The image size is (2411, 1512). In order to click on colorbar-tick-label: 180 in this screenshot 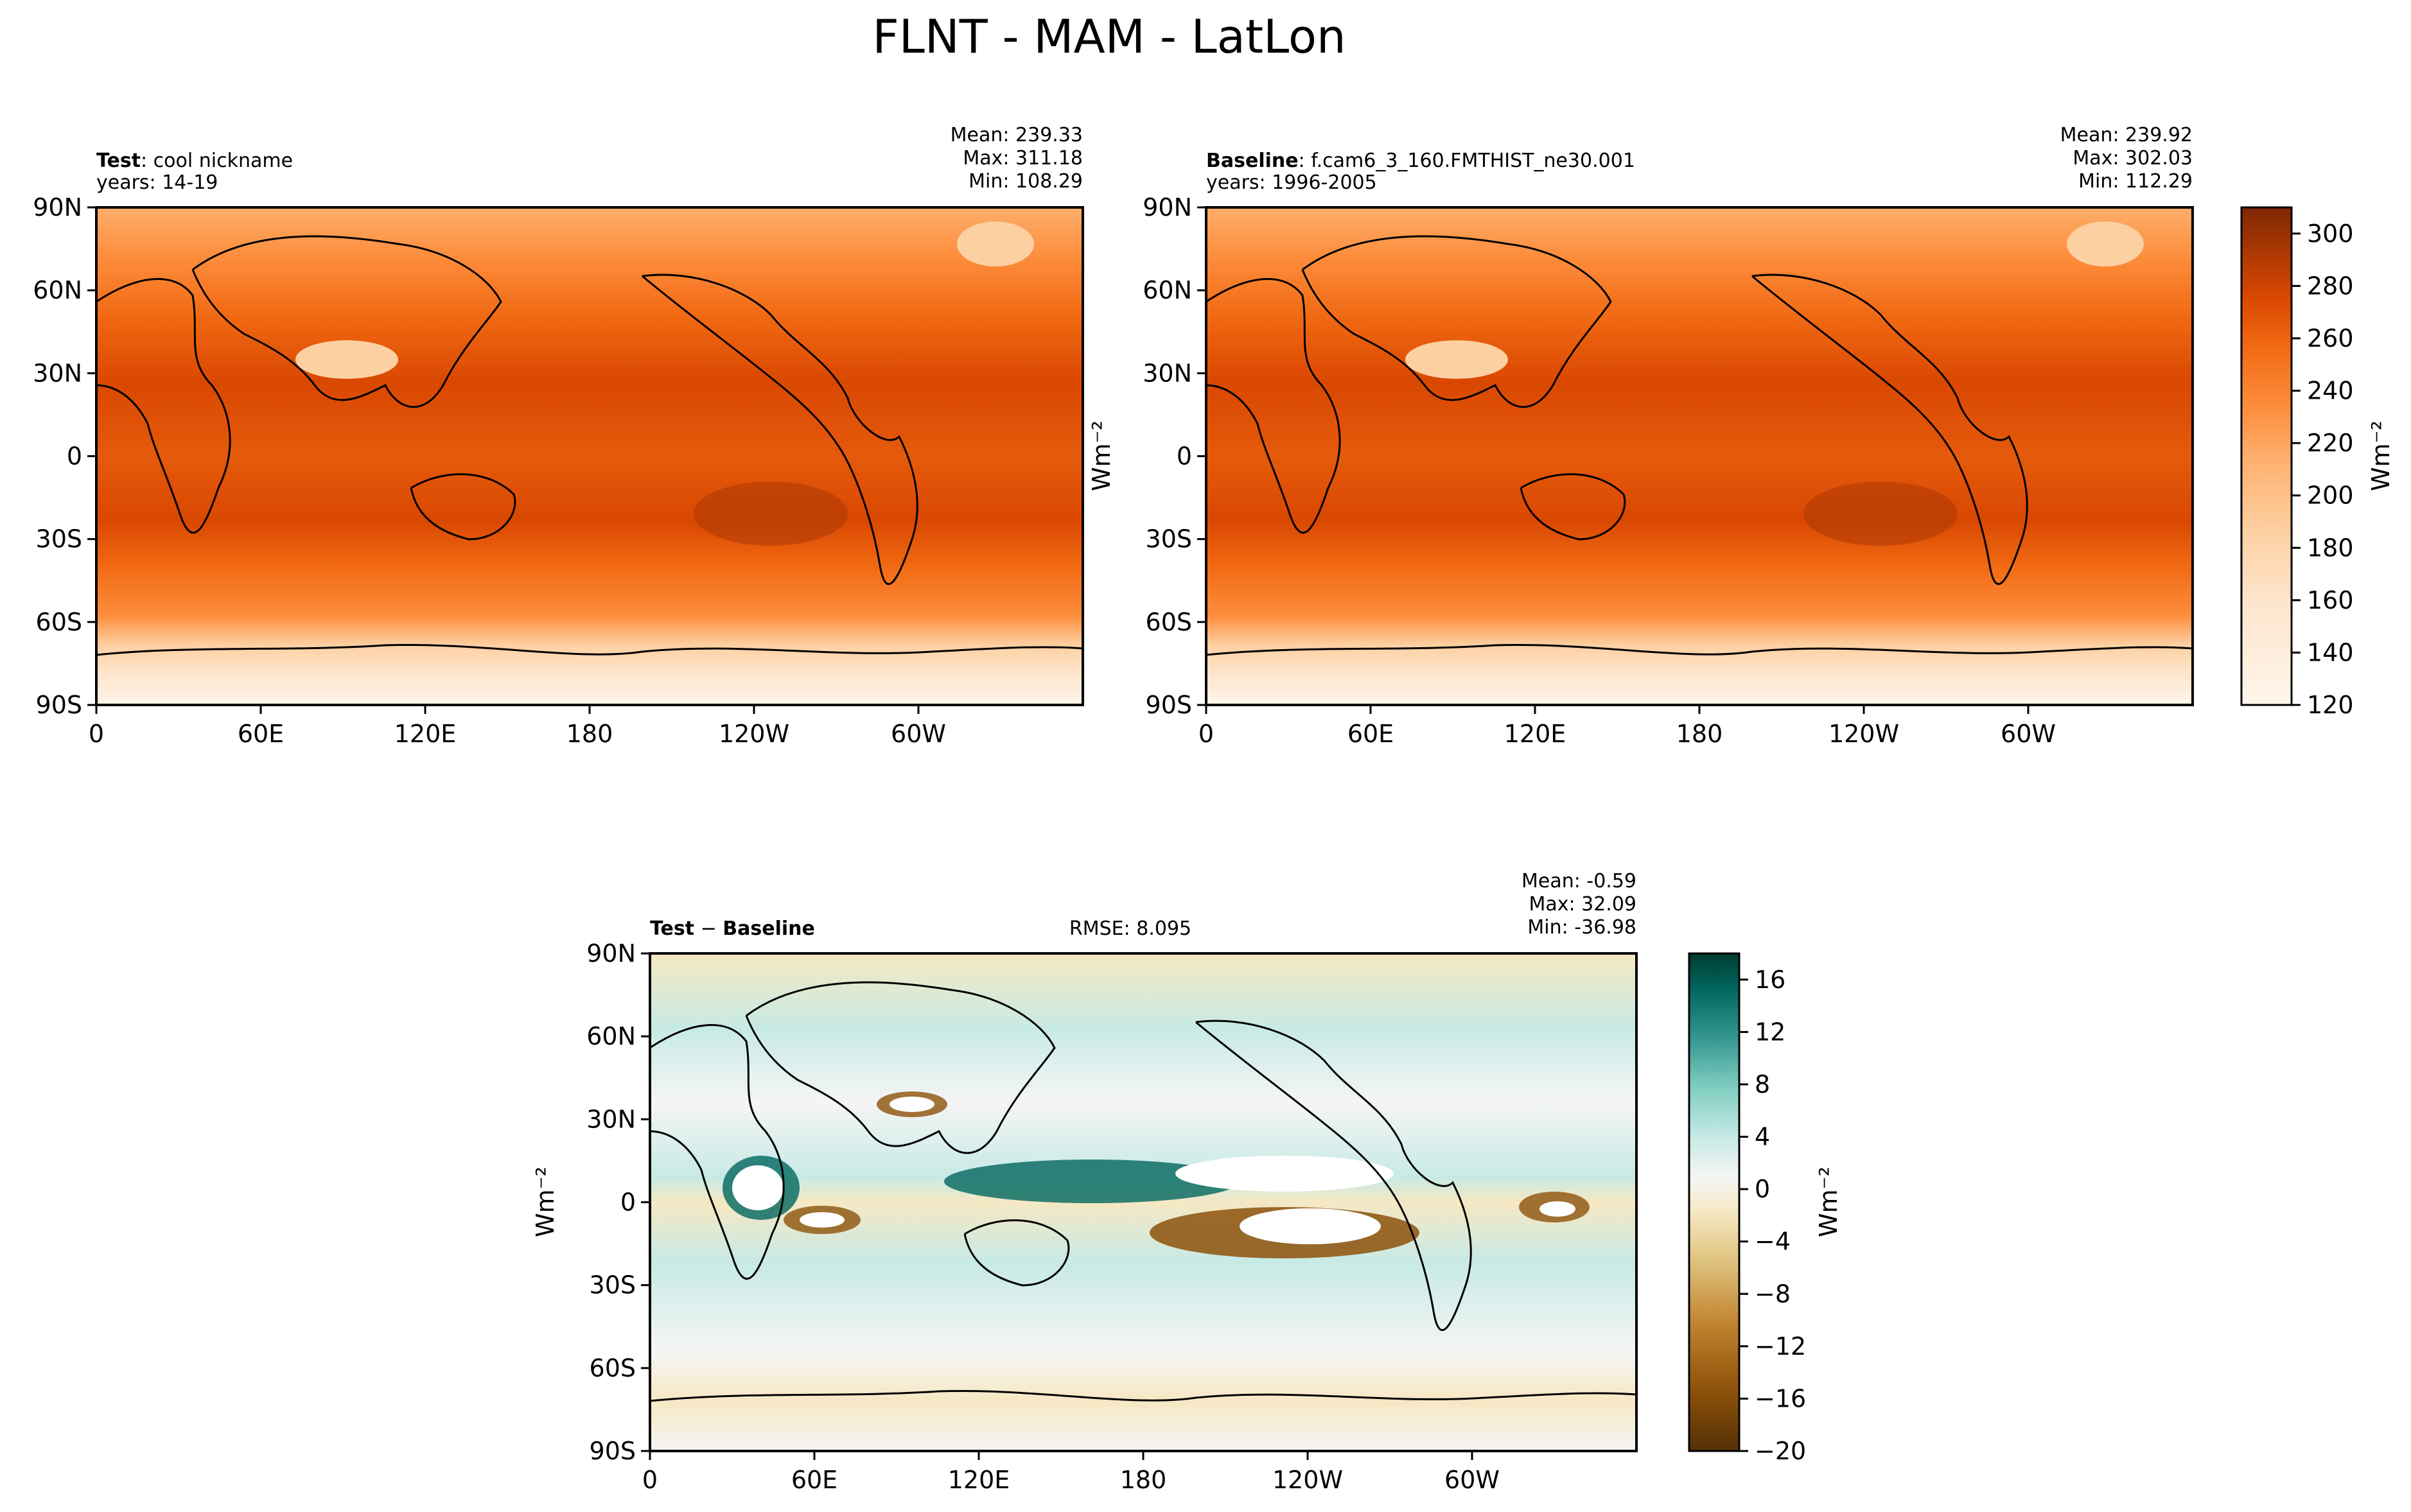, I will do `click(2330, 548)`.